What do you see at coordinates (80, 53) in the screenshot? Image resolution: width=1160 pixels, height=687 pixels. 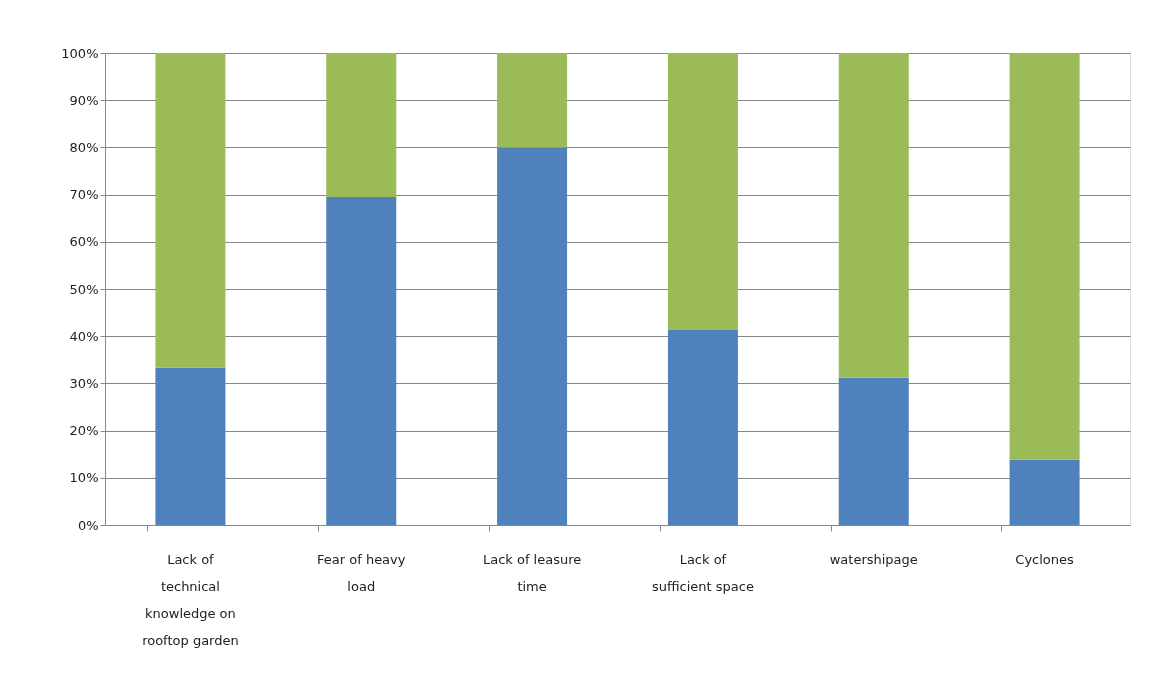 I see `y-tick-label: 100%` at bounding box center [80, 53].